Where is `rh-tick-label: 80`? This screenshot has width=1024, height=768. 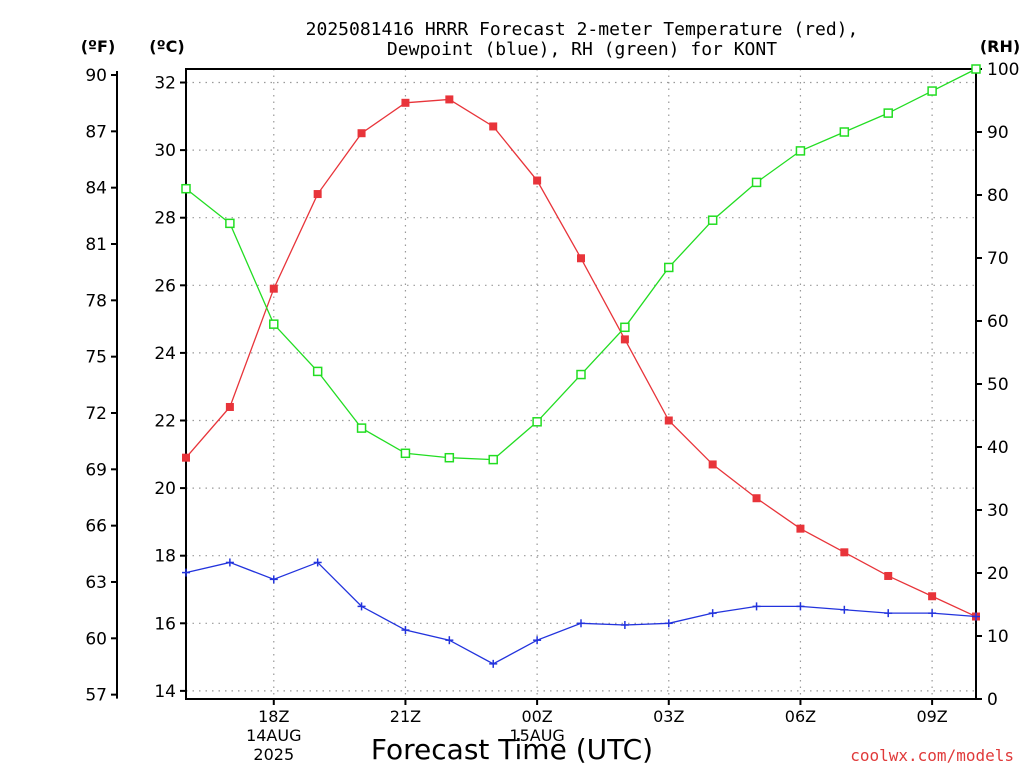 rh-tick-label: 80 is located at coordinates (998, 196).